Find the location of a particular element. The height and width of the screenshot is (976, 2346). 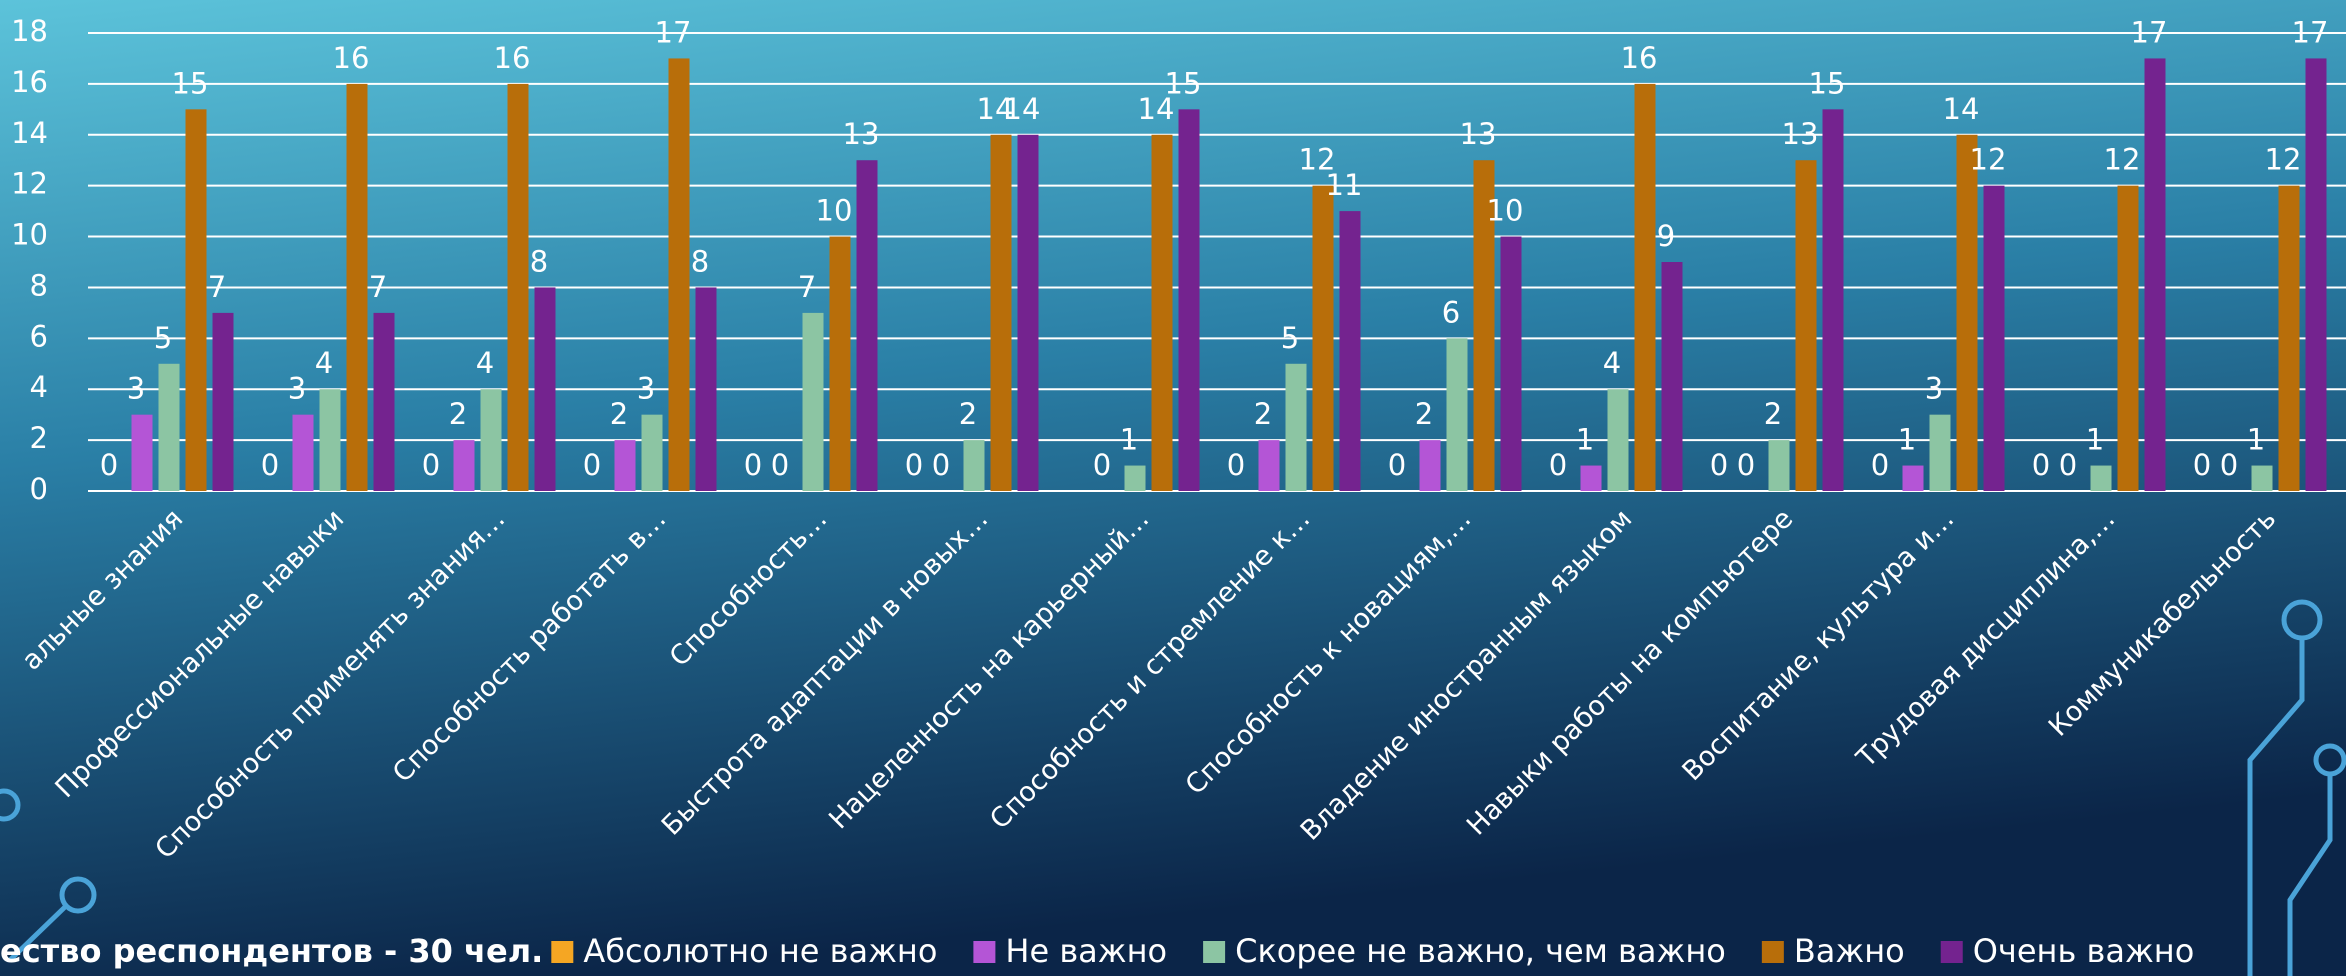

legend-label: Скорее не важно, чем важно is located at coordinates (1480, 951).